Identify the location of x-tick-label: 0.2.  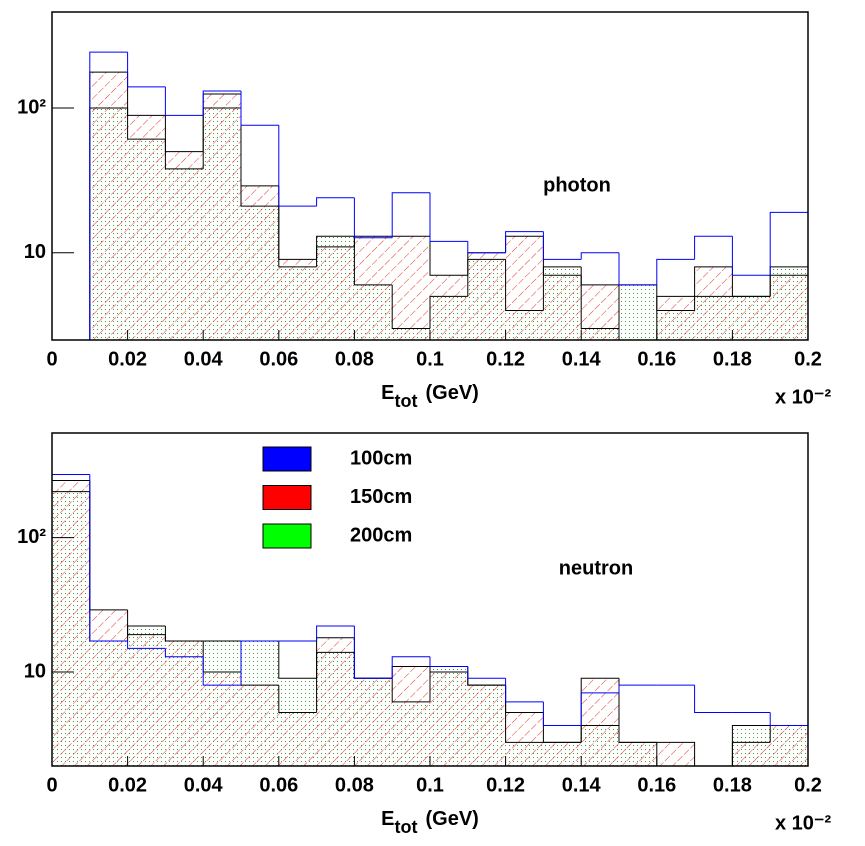
(808, 785).